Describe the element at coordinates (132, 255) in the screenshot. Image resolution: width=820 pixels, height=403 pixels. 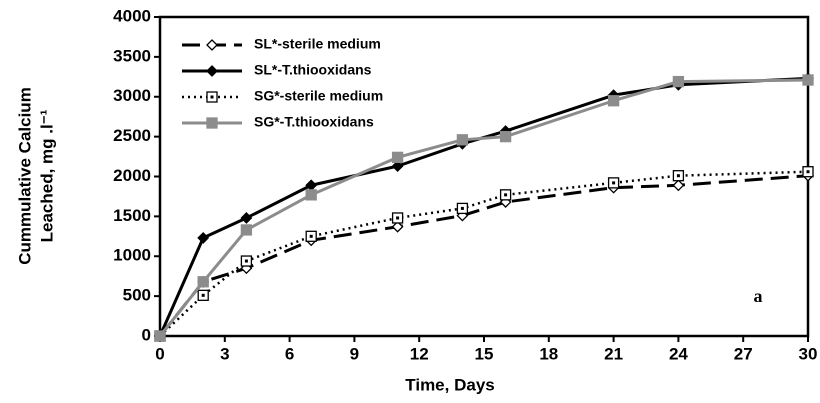
I see `y-tick-label: 1000` at that location.